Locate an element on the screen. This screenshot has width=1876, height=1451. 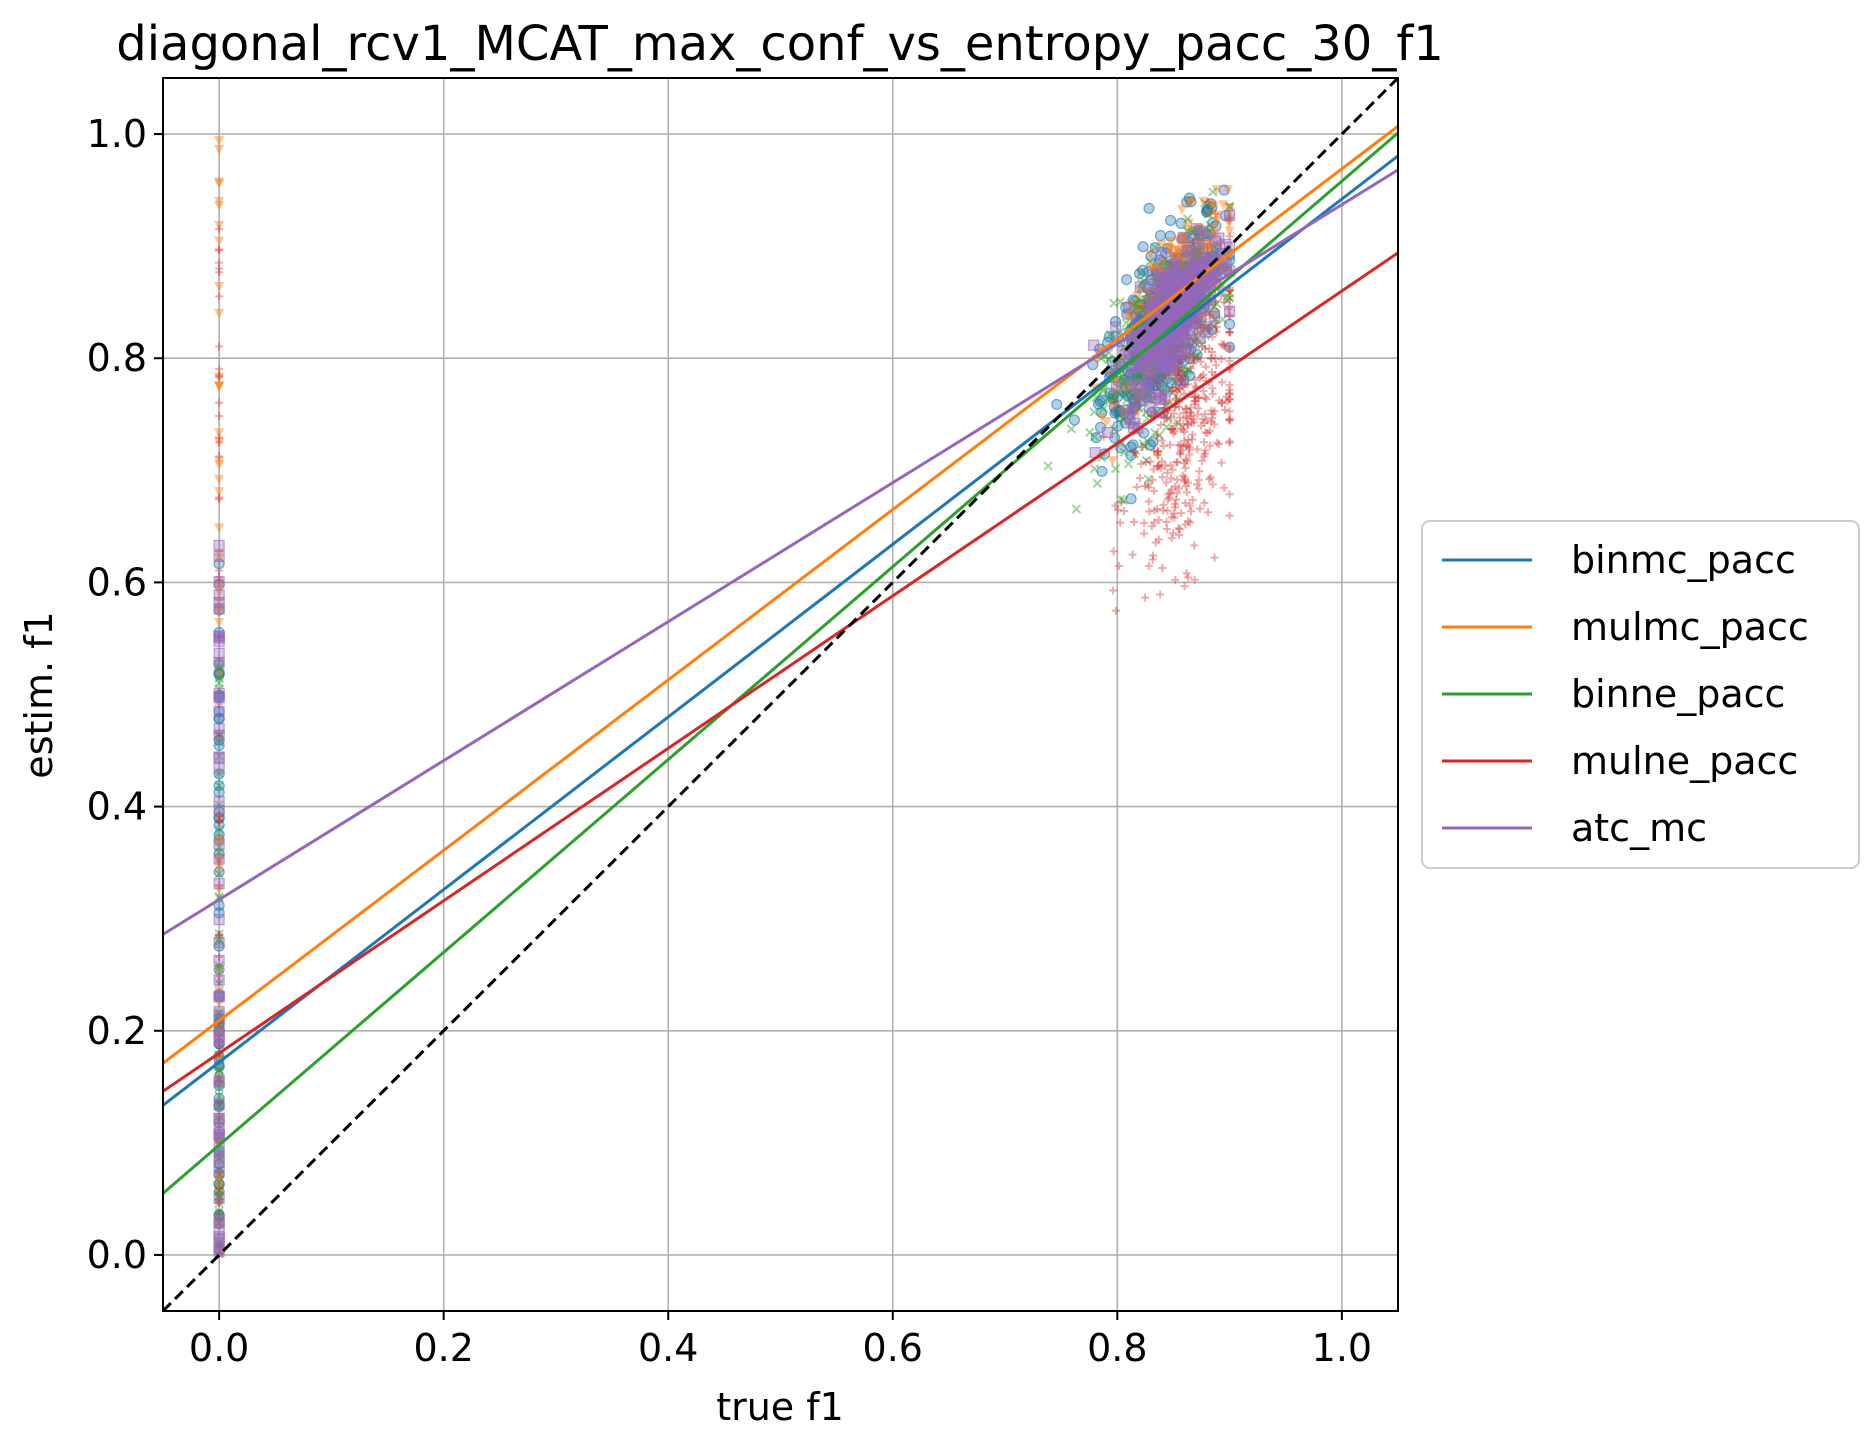
x-tick-label: 0.6 is located at coordinates (893, 1348).